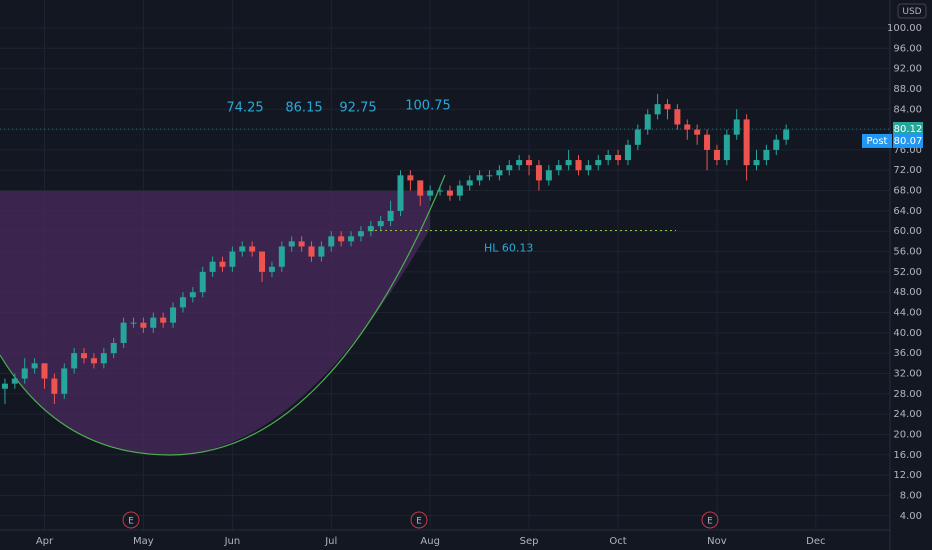 This screenshot has height=550, width=932. I want to click on post-tag-box, so click(877, 140).